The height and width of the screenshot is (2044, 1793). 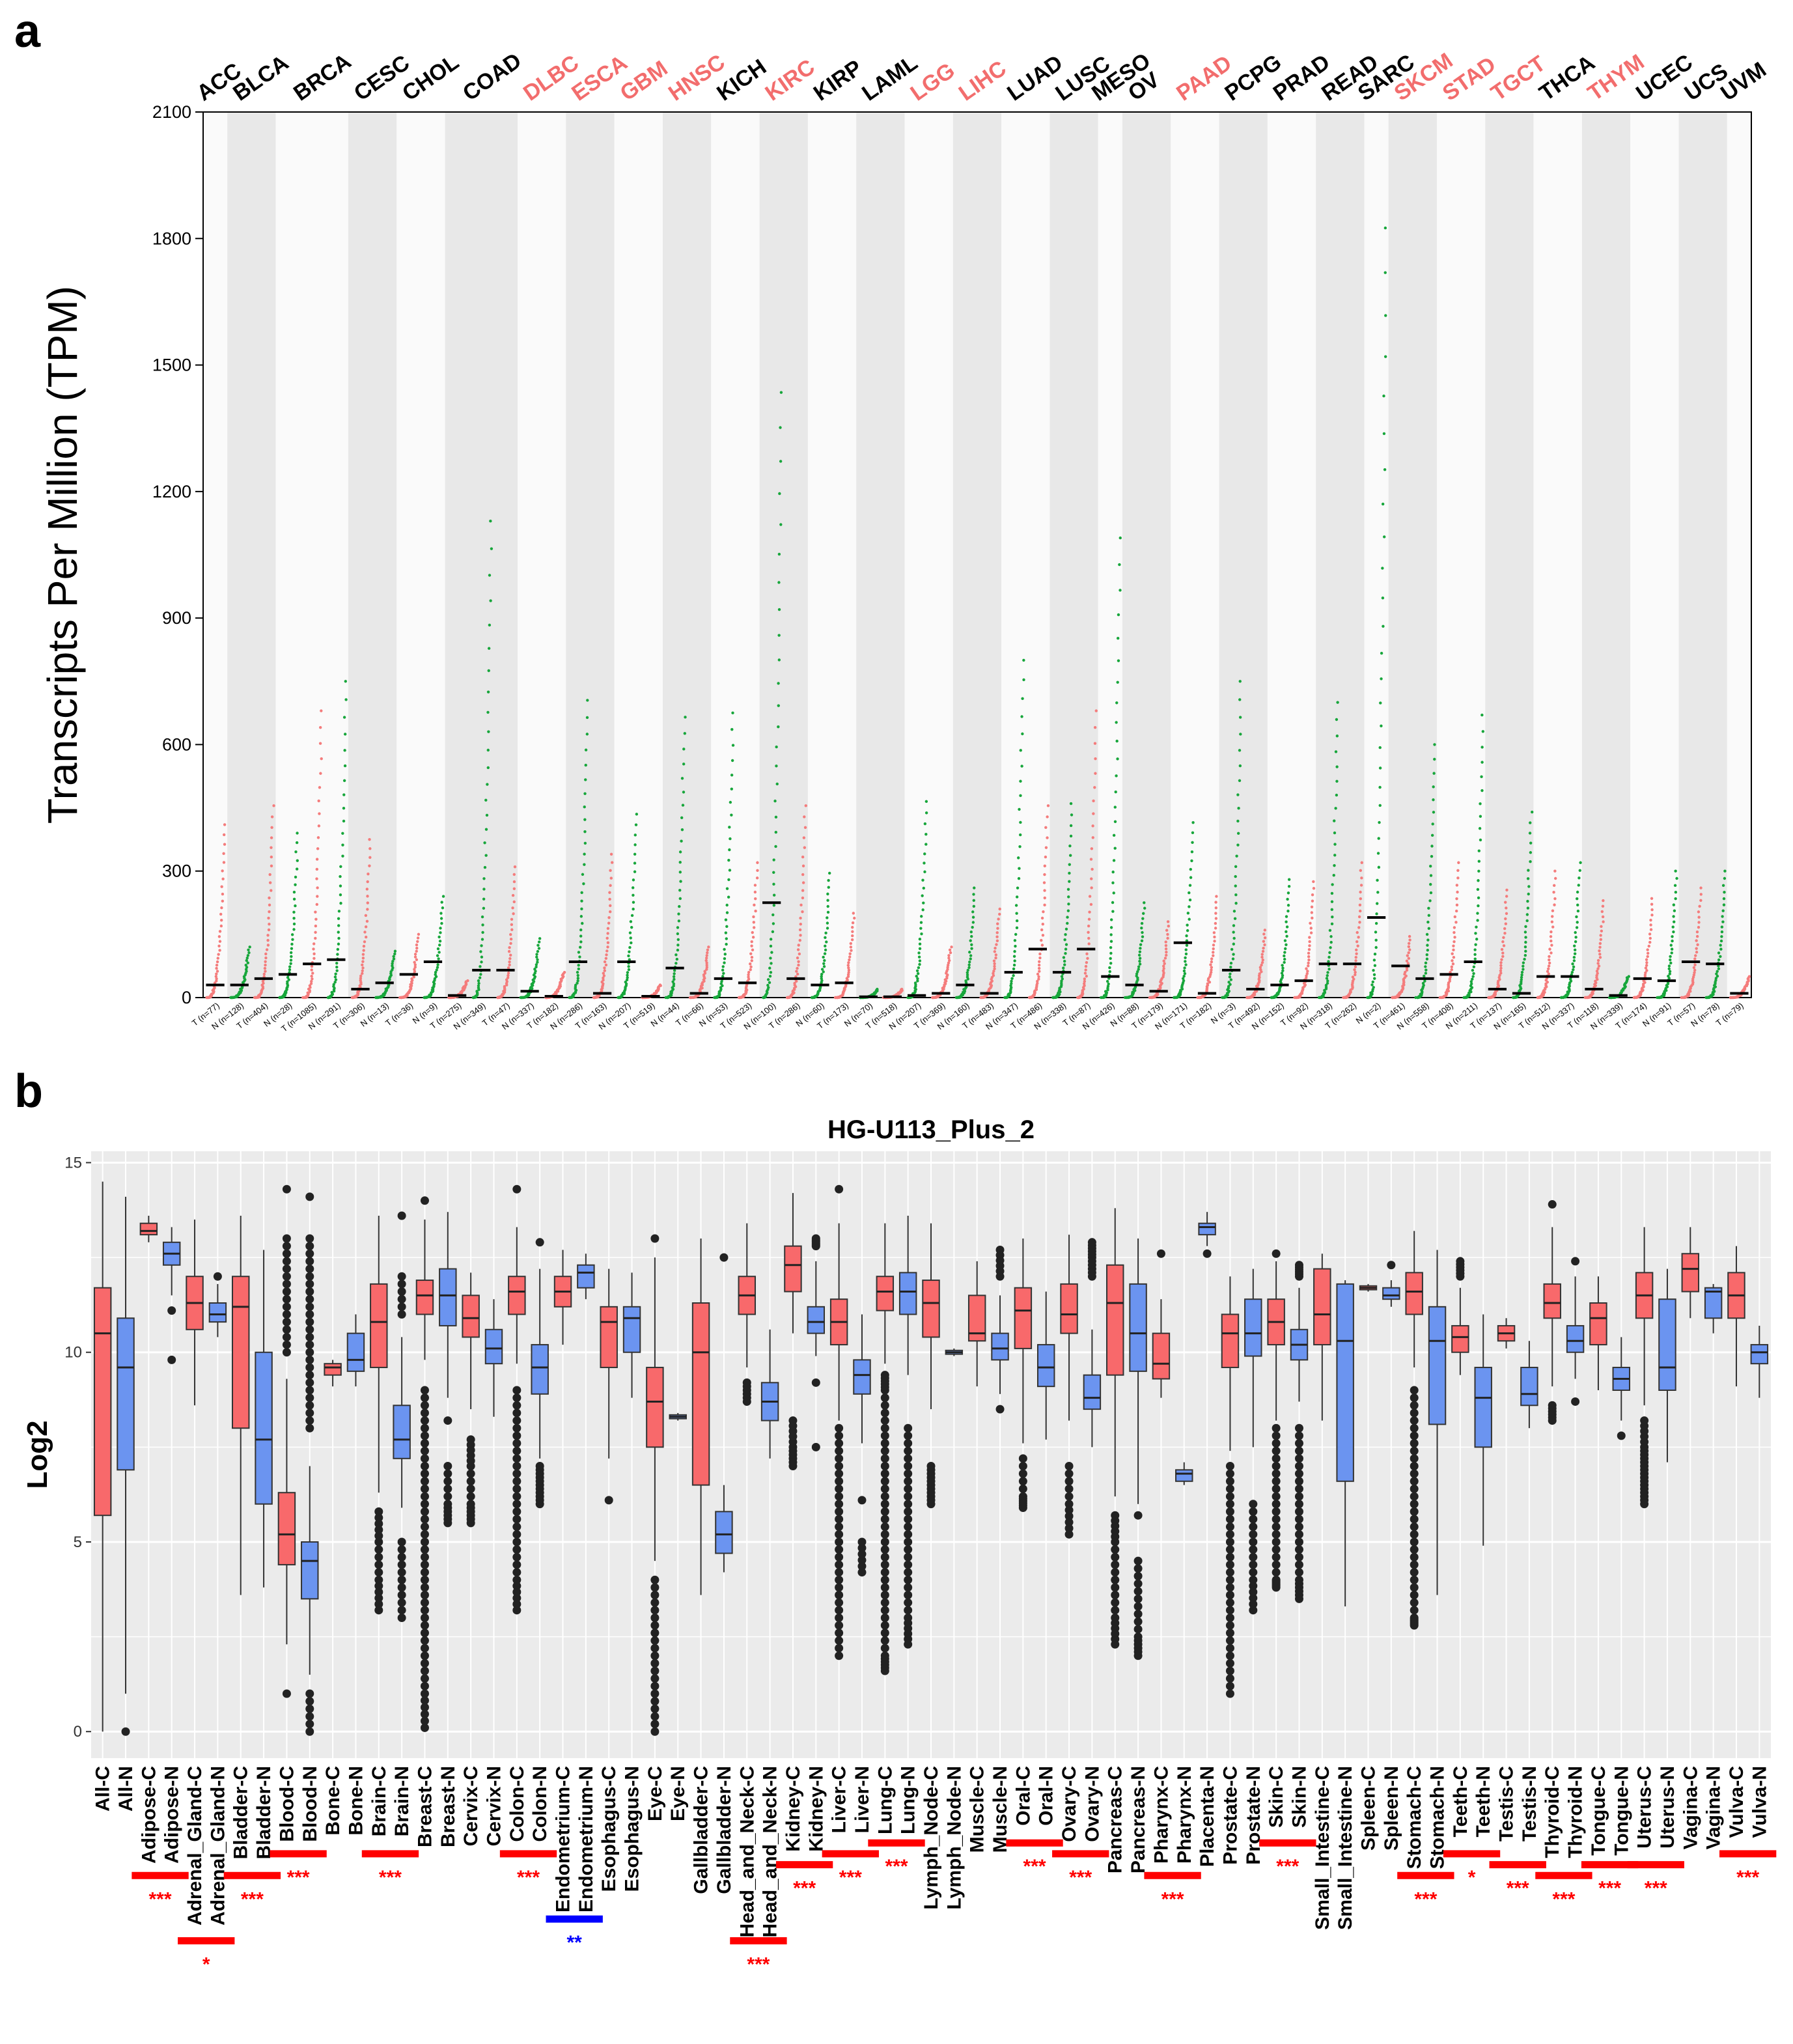 What do you see at coordinates (431, 77) in the screenshot?
I see `cancer-label-chol: CHOL` at bounding box center [431, 77].